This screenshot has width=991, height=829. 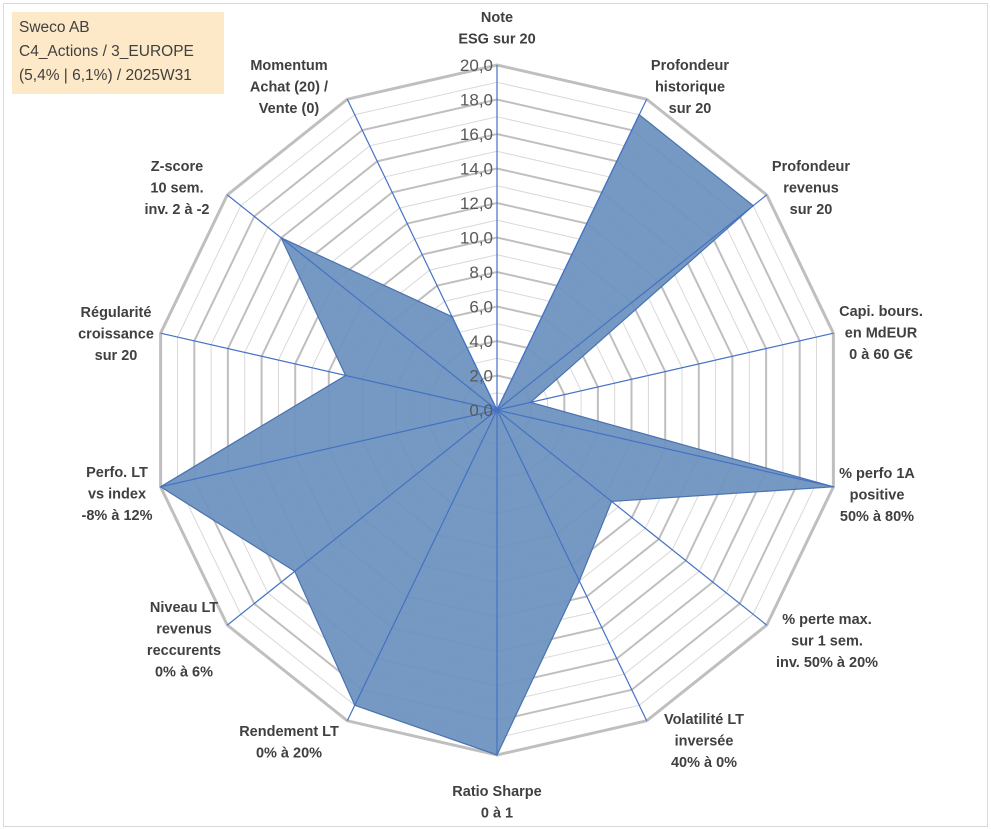 I want to click on company-name: Sweco AB, so click(x=54, y=27).